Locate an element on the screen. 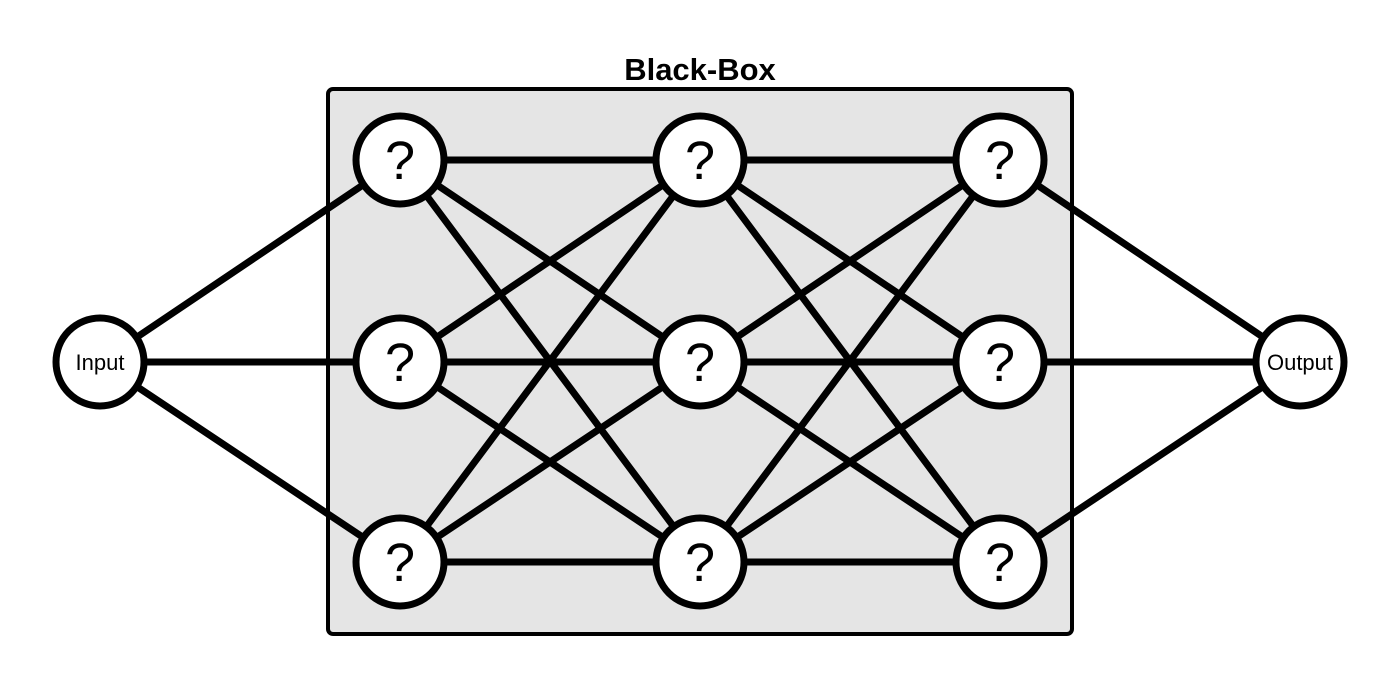 This screenshot has width=1400, height=687. hidden-node-l1-n2-circle is located at coordinates (400, 362).